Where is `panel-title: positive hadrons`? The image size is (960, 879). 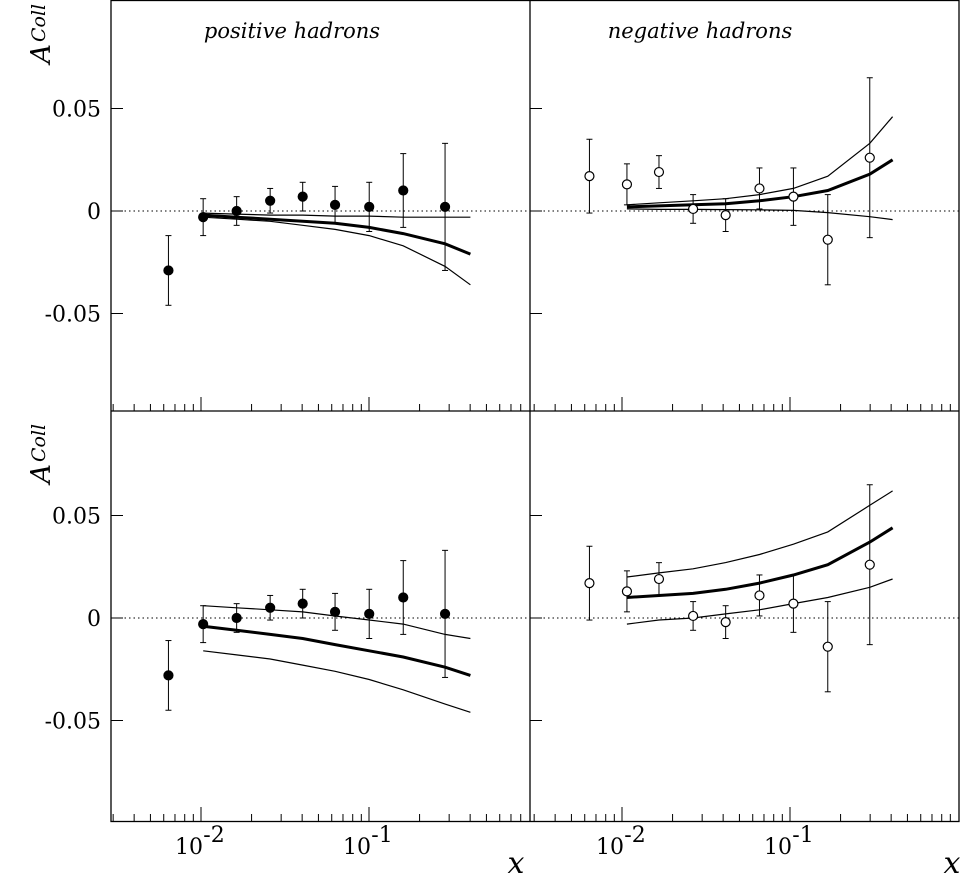
panel-title: positive hadrons is located at coordinates (292, 31).